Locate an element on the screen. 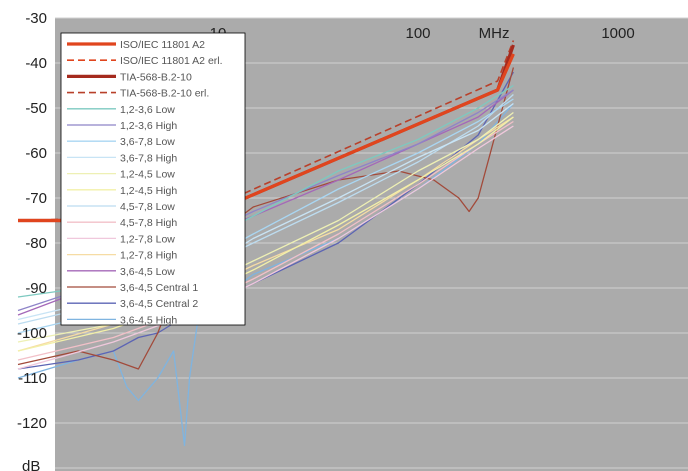 Image resolution: width=688 pixels, height=471 pixels. x-tick-label: 1000 is located at coordinates (617, 33).